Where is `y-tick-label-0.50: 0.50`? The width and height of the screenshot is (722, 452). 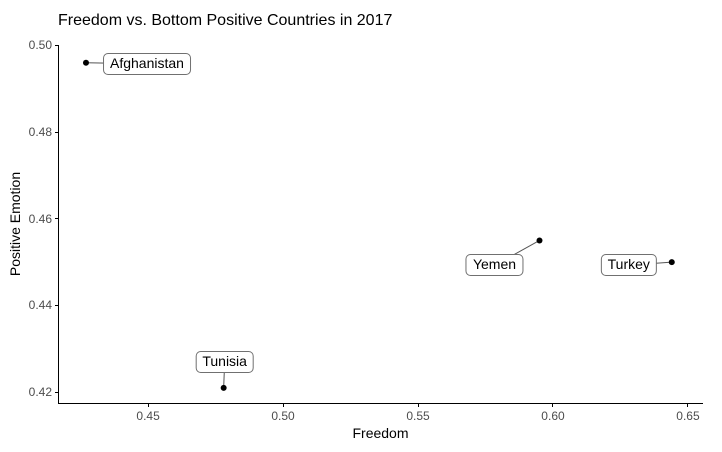
y-tick-label-0.50: 0.50 is located at coordinates (40, 45).